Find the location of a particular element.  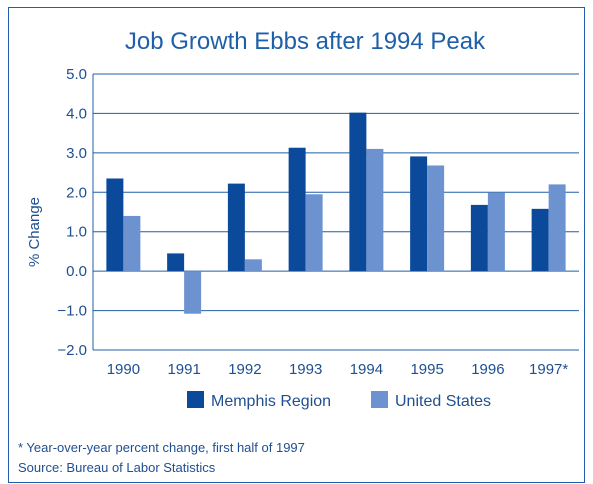

x-tick-label: 1990 is located at coordinates (123, 369).